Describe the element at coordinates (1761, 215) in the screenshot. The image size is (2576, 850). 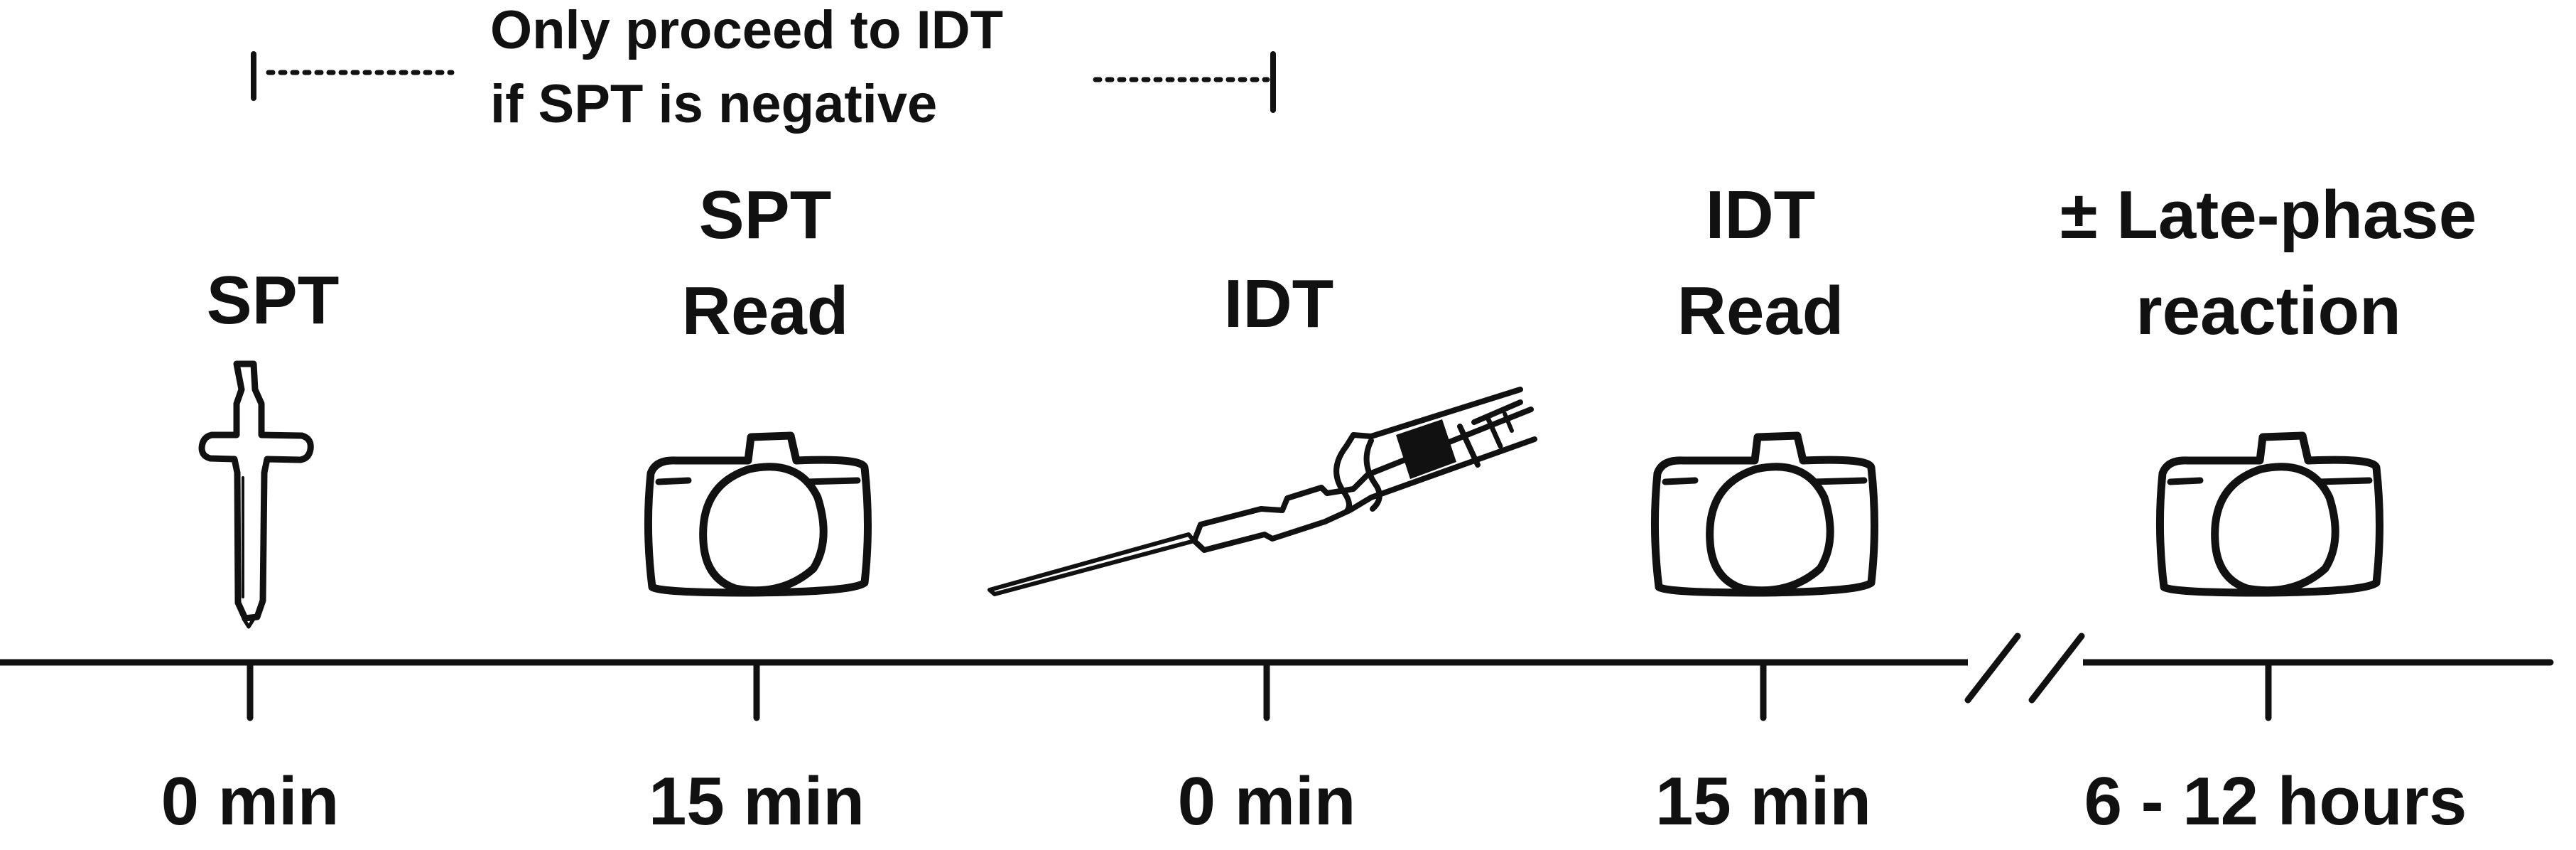
I see `step-label-idt-read-1: IDT` at that location.